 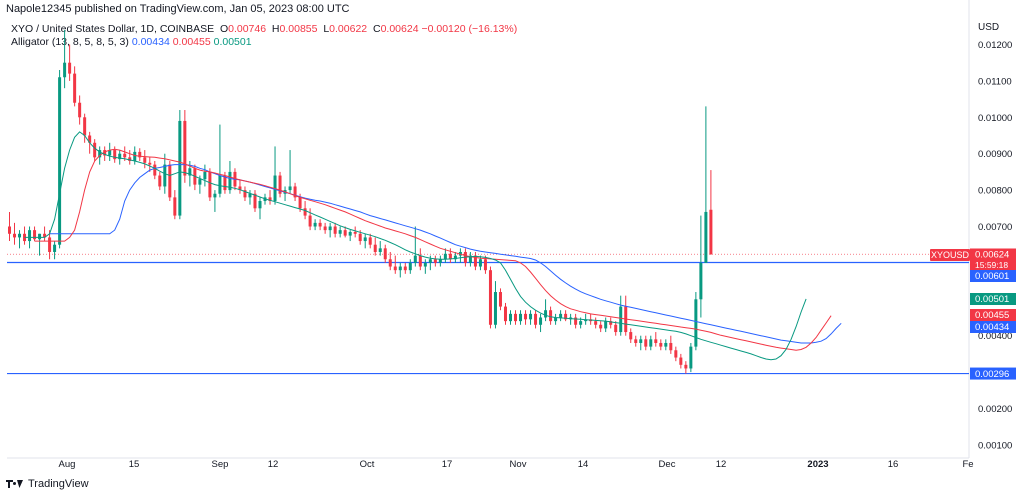 What do you see at coordinates (399, 29) in the screenshot?
I see `close-value: 0.00624` at bounding box center [399, 29].